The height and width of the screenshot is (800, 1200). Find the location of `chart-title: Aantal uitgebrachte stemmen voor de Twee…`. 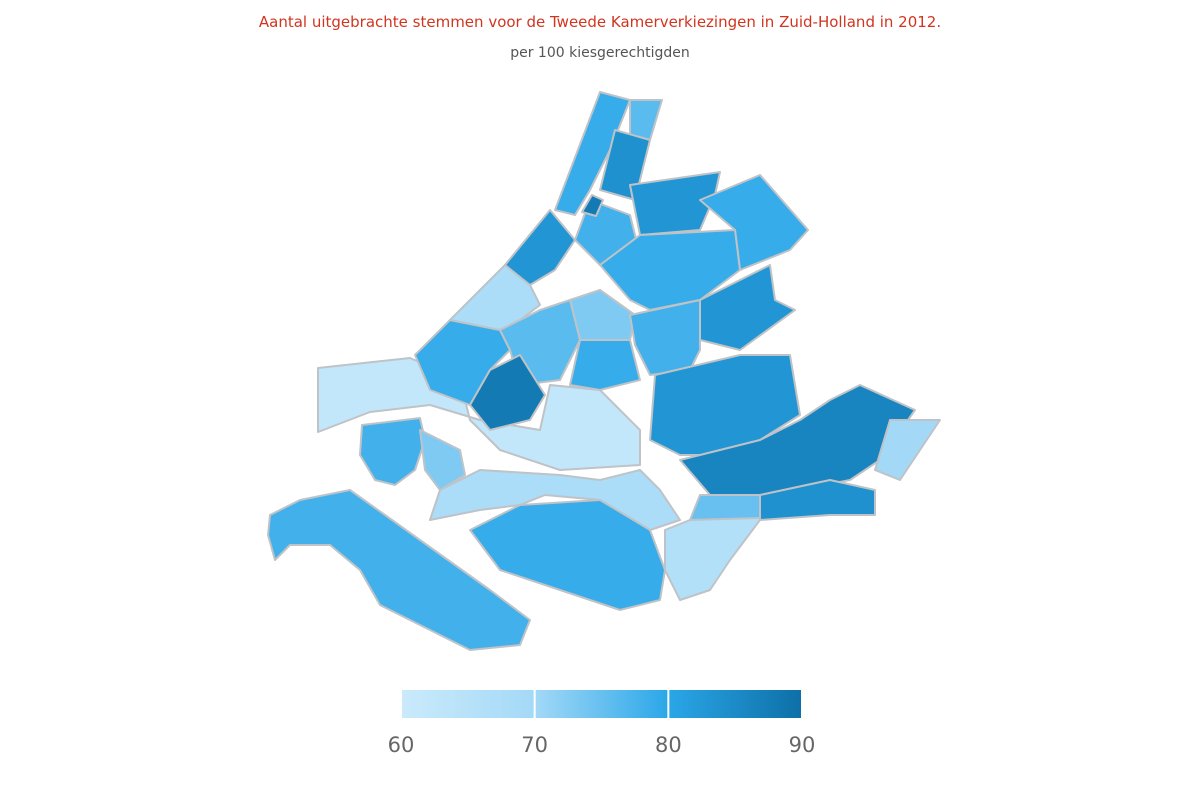

chart-title: Aantal uitgebrachte stemmen voor de Twee… is located at coordinates (600, 22).